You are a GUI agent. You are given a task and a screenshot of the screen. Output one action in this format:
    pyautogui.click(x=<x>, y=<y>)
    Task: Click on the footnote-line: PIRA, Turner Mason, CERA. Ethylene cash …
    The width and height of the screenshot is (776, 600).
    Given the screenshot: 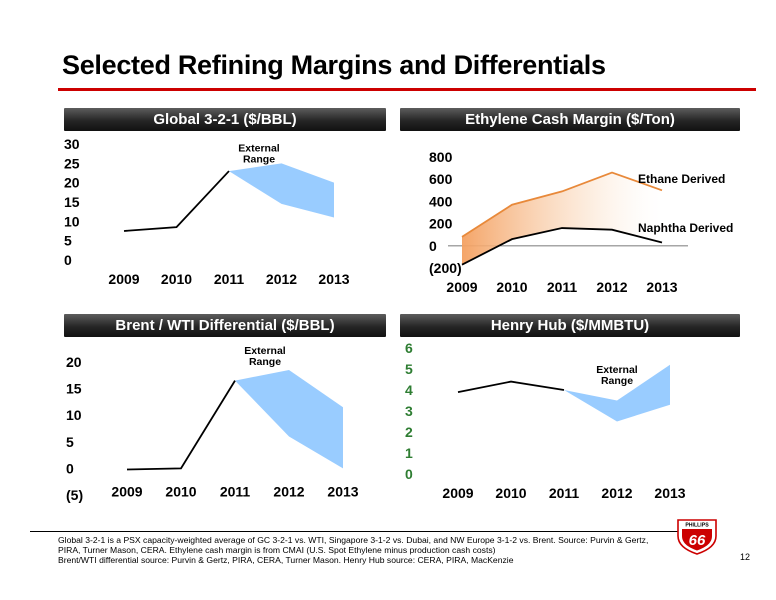 What is the action you would take?
    pyautogui.click(x=277, y=550)
    